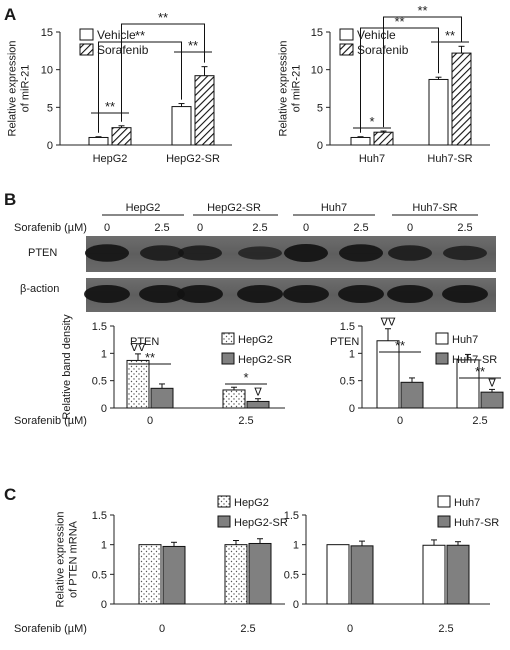 The image size is (510, 650). Describe the element at coordinates (352, 354) in the screenshot. I see `b-right-y-tick-label: 1` at that location.